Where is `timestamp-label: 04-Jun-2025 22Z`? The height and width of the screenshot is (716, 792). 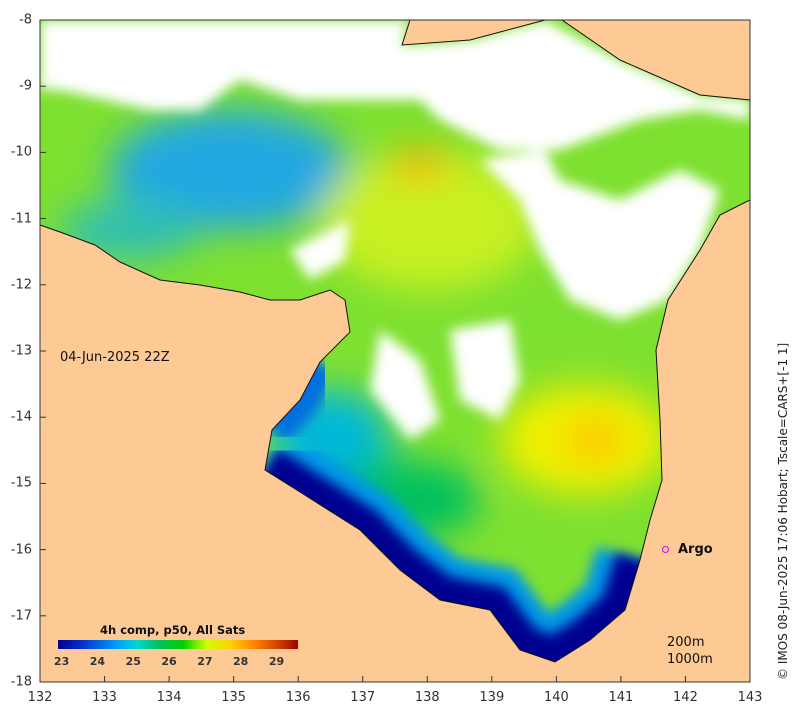
timestamp-label: 04-Jun-2025 22Z is located at coordinates (115, 357).